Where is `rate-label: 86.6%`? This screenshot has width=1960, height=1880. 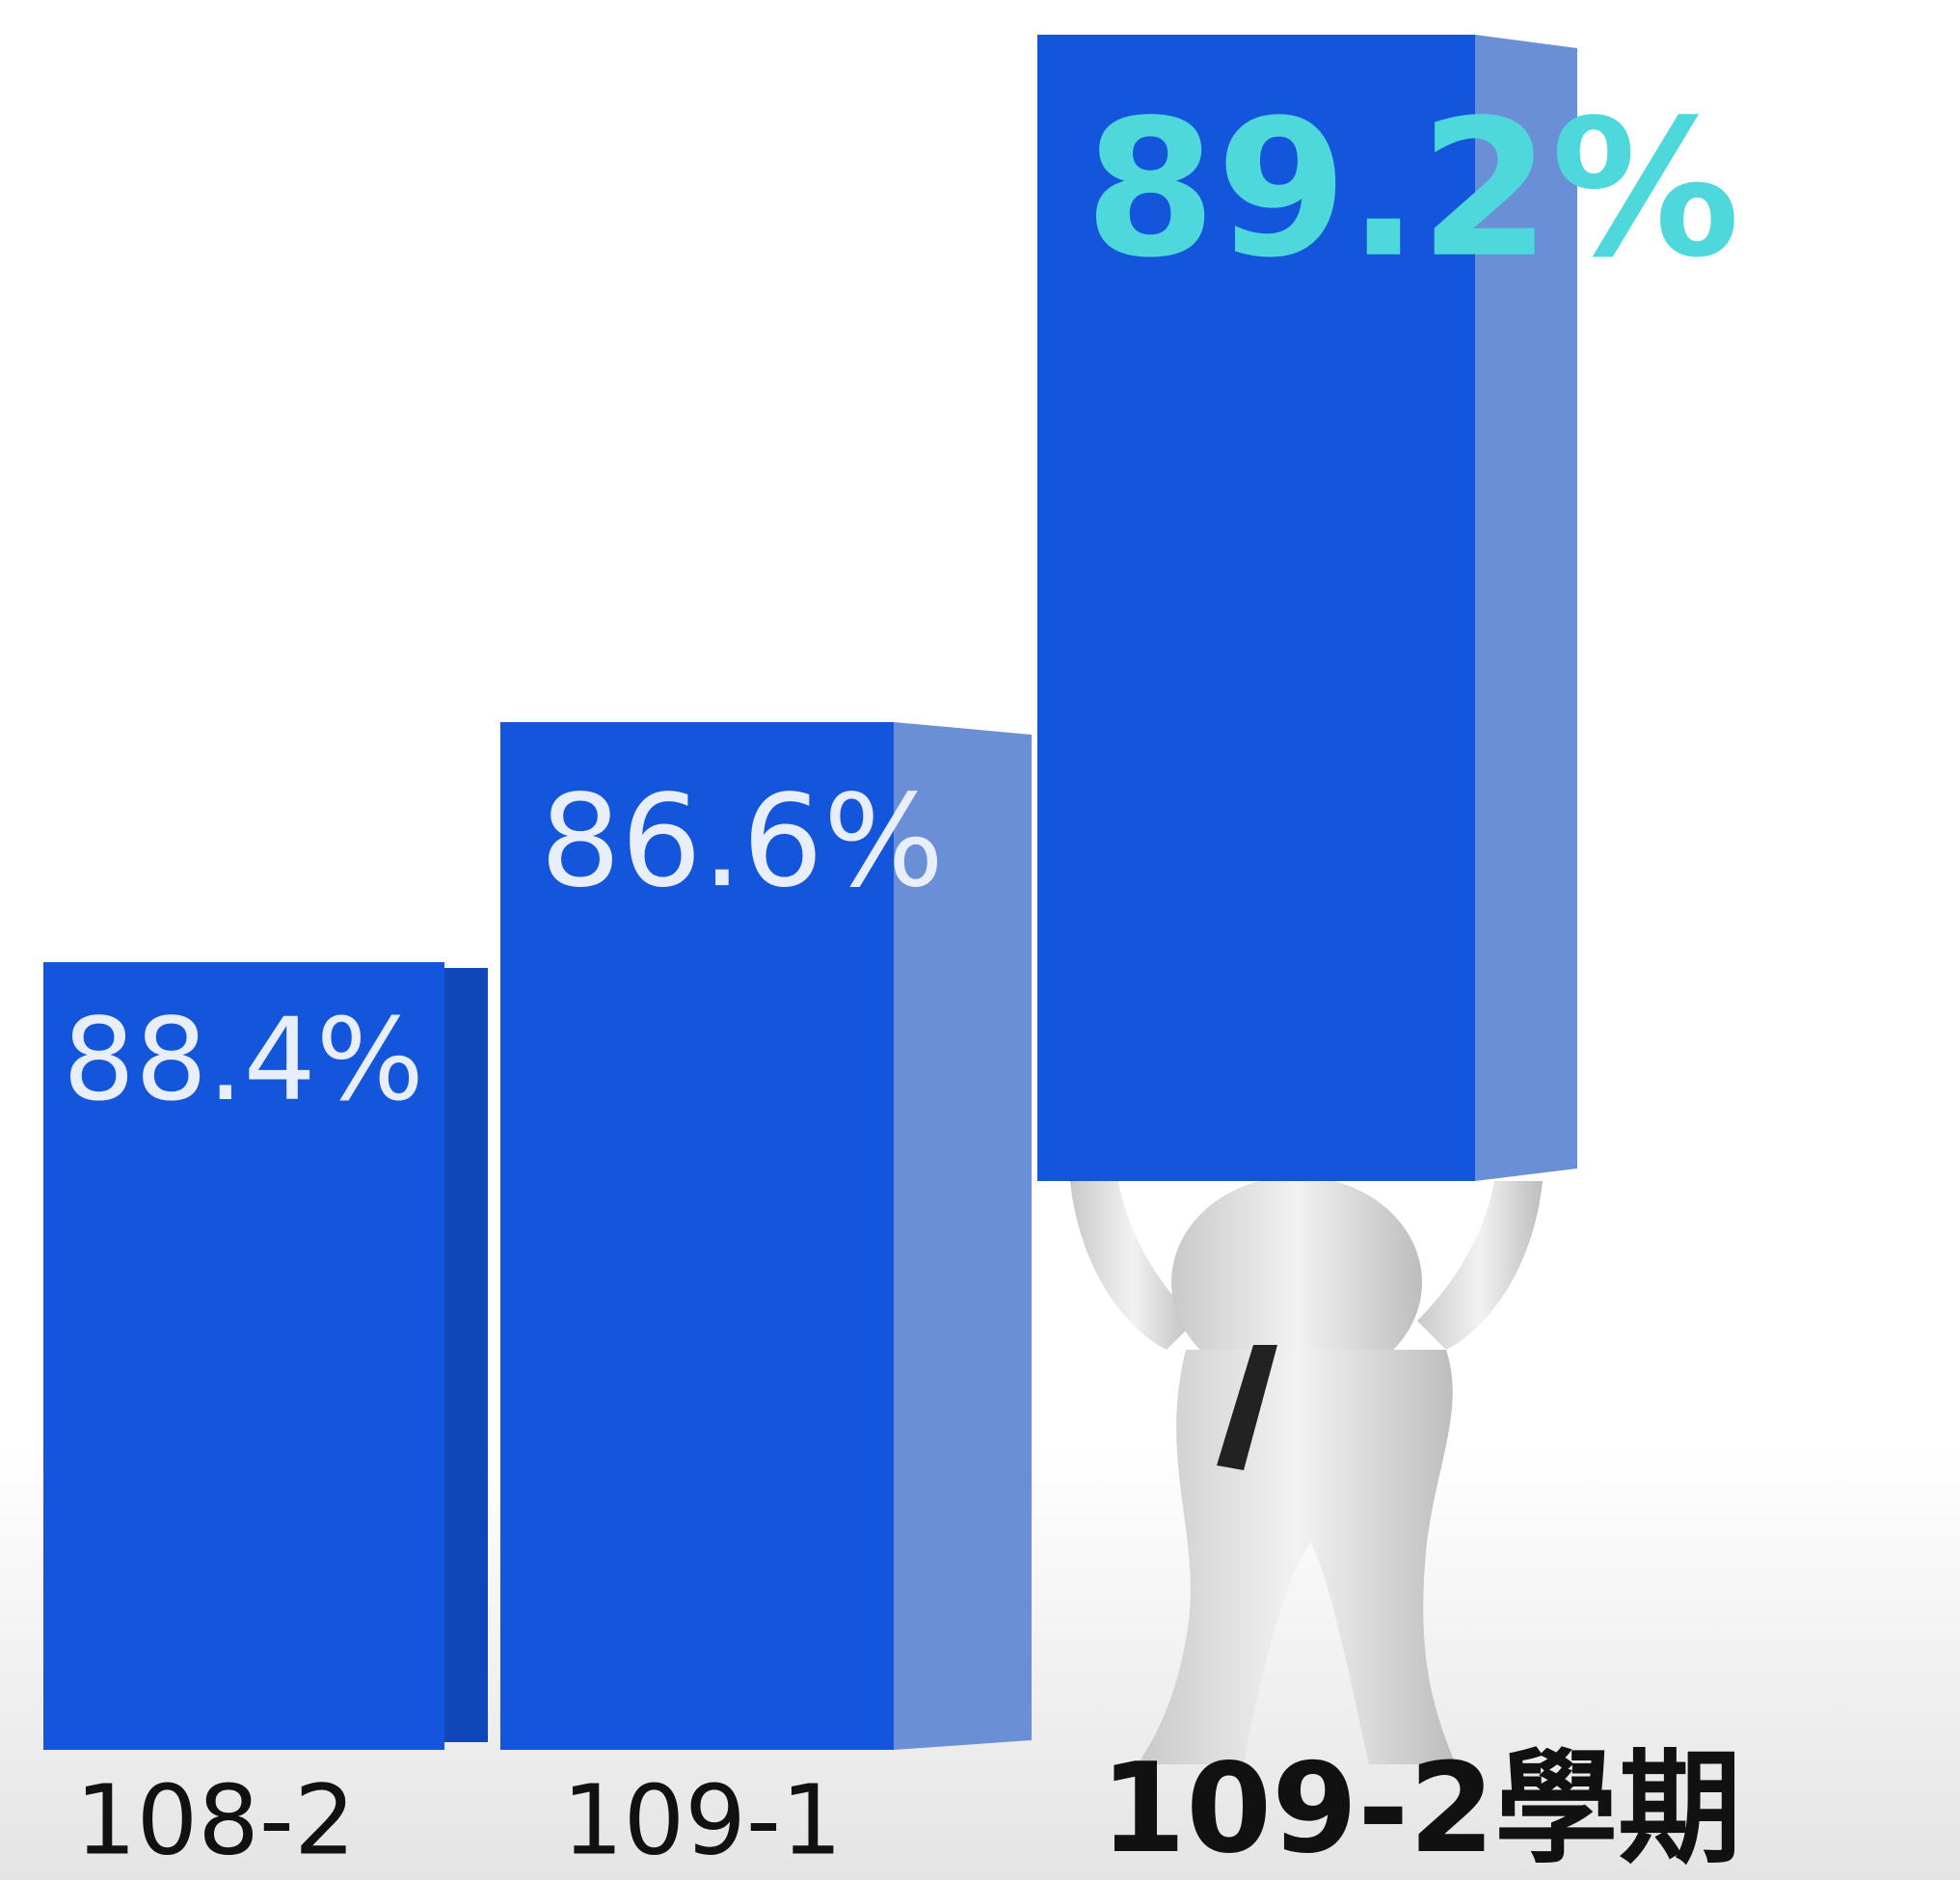 rate-label: 86.6% is located at coordinates (742, 841).